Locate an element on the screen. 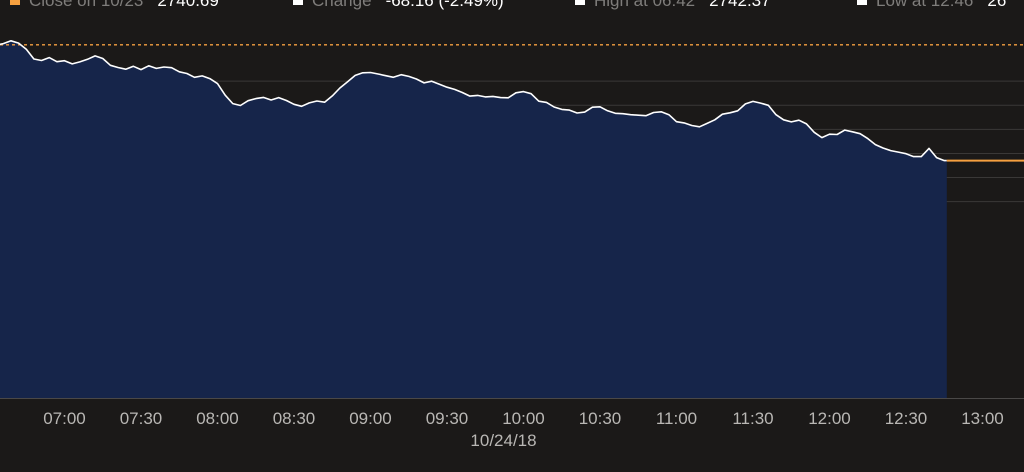  legend-low-swatch is located at coordinates (862, 2).